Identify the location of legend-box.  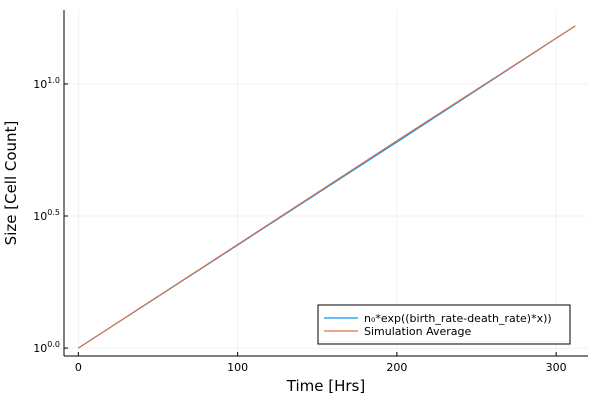
(444, 324).